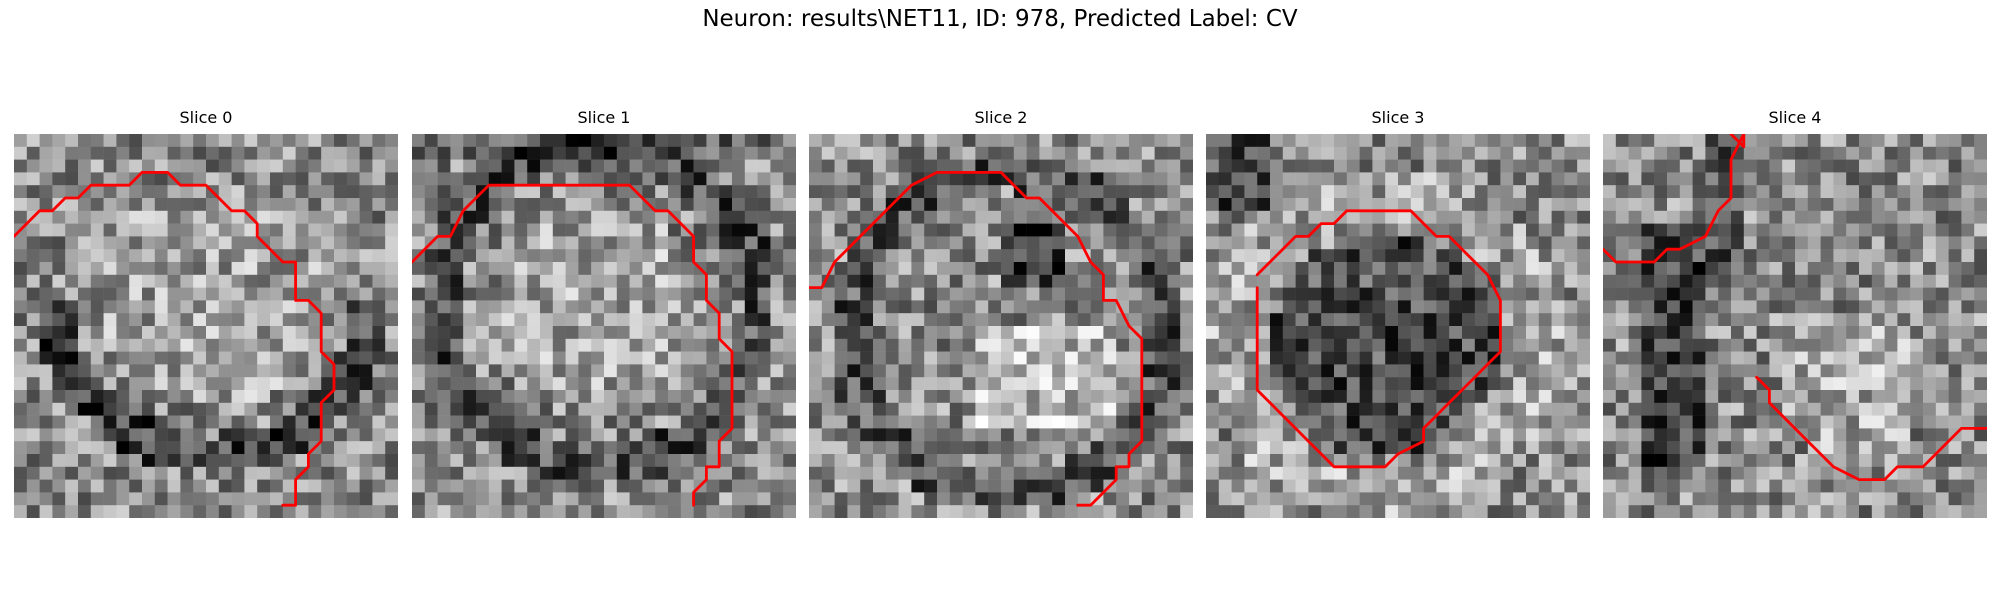 The width and height of the screenshot is (2000, 600). What do you see at coordinates (206, 117) in the screenshot?
I see `slice-title: Slice 0` at bounding box center [206, 117].